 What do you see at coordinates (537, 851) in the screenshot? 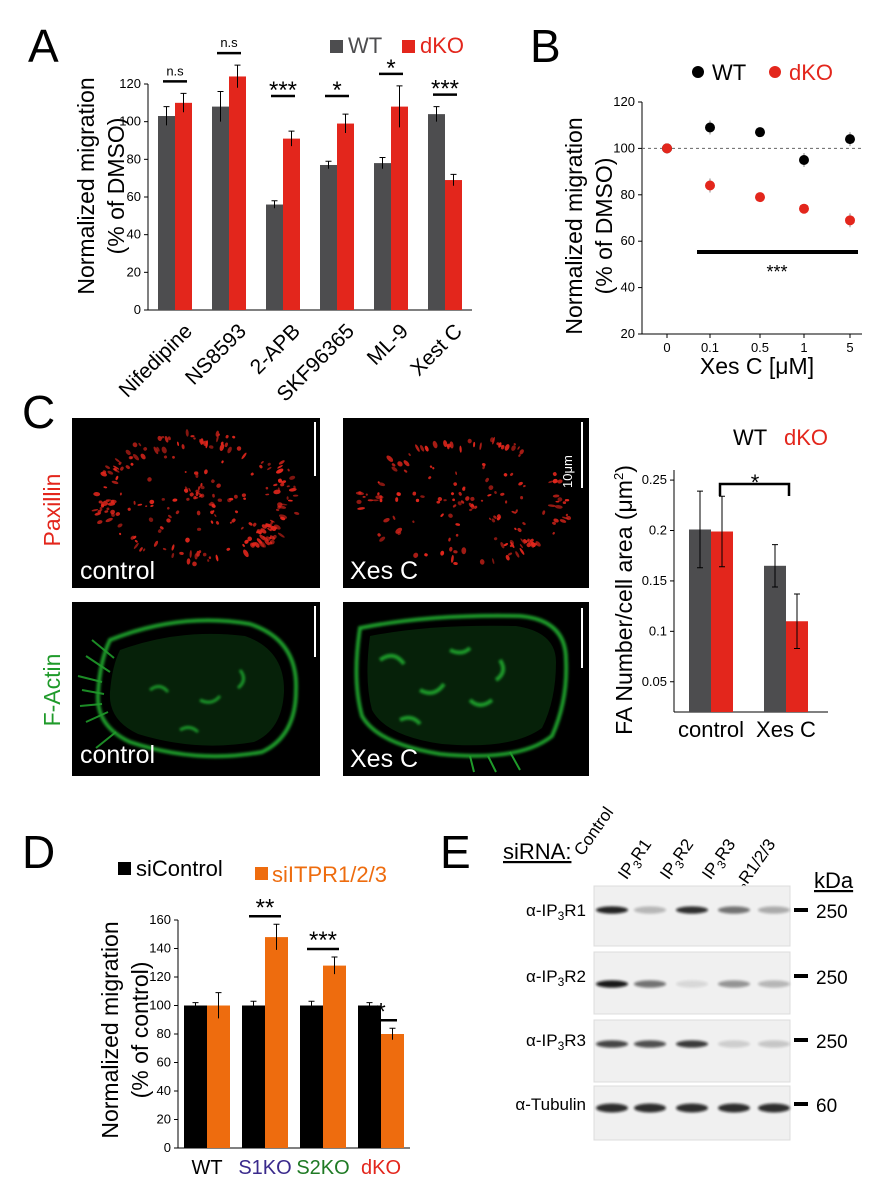
I see `sirna-label: siRNA:` at bounding box center [537, 851].